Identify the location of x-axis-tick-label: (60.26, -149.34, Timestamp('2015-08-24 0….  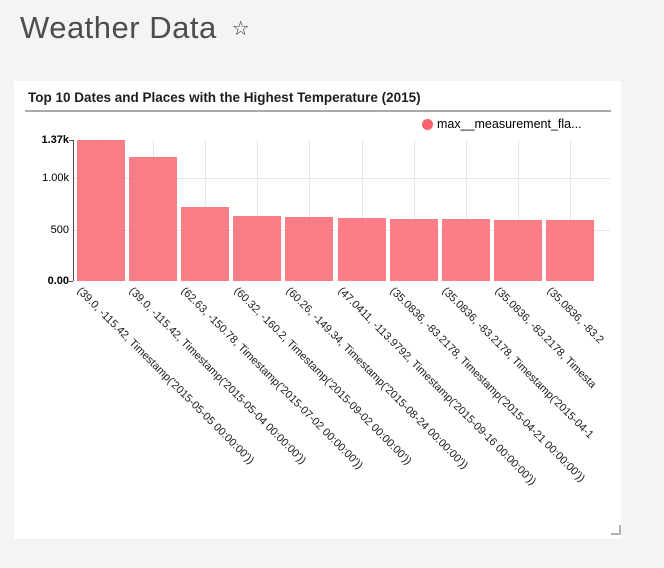
(376, 378).